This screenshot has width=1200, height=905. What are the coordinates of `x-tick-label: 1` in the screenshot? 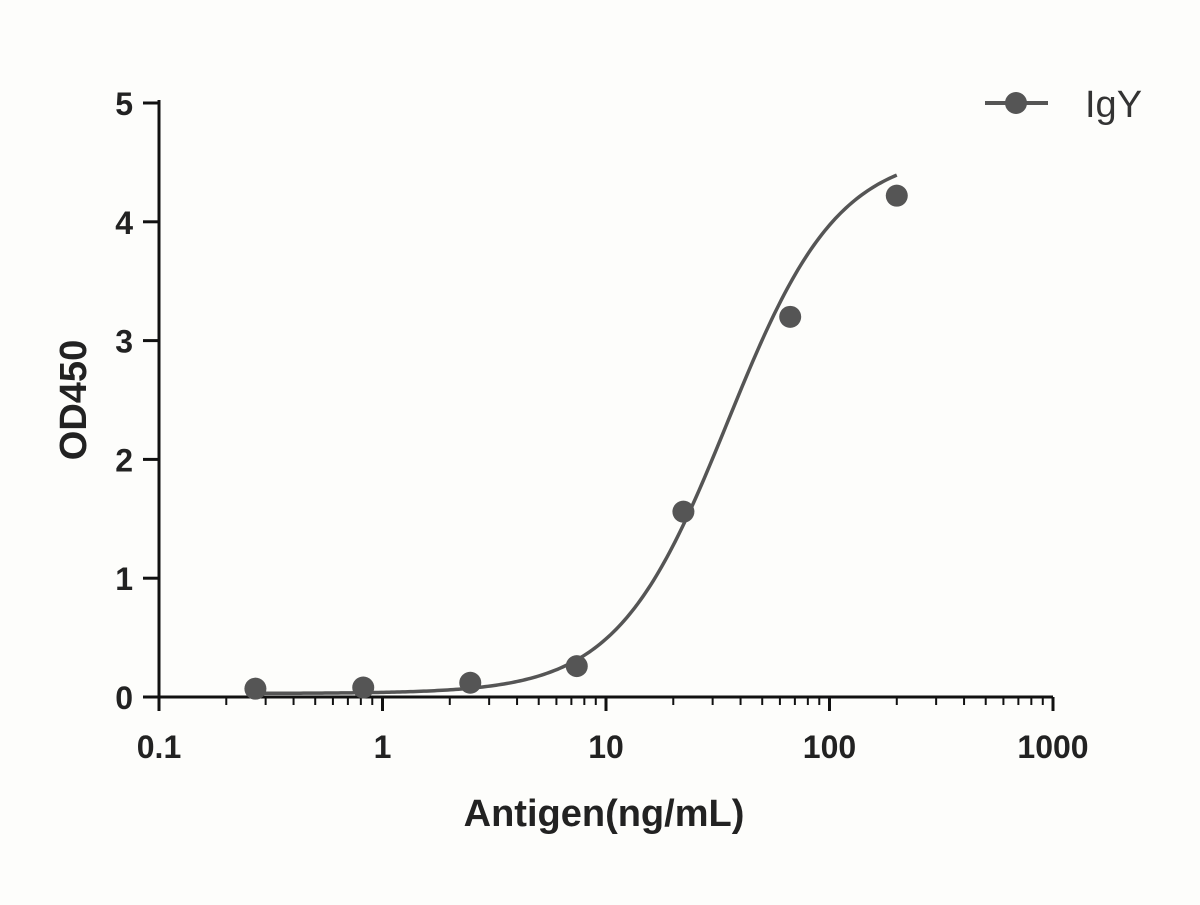 It's located at (383, 747).